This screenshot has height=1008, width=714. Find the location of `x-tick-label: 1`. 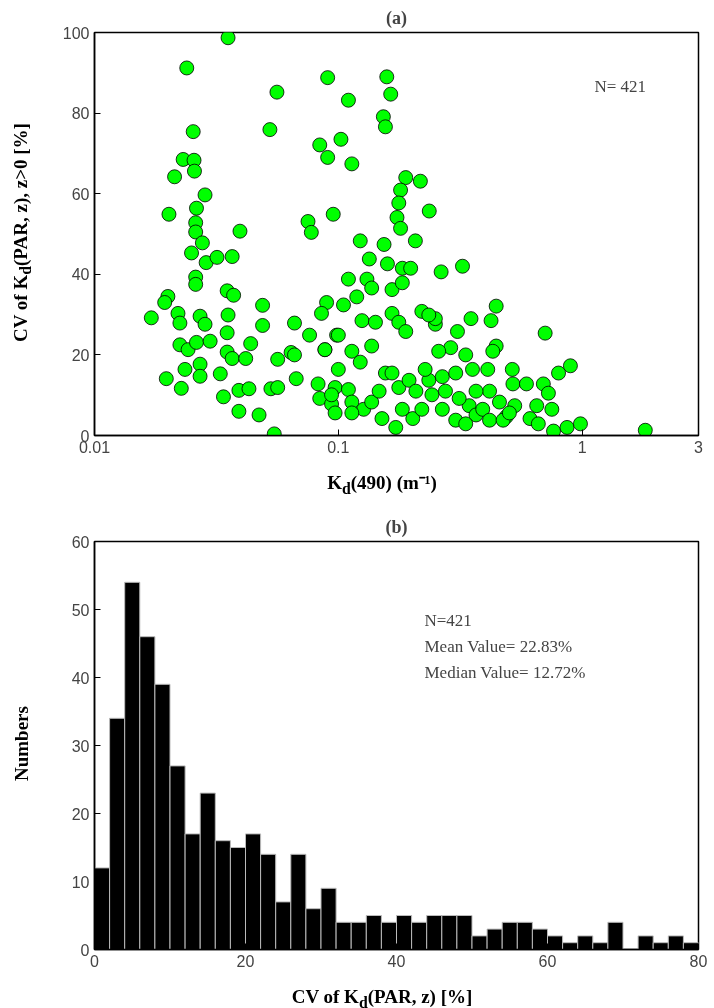

x-tick-label: 1 is located at coordinates (582, 447).